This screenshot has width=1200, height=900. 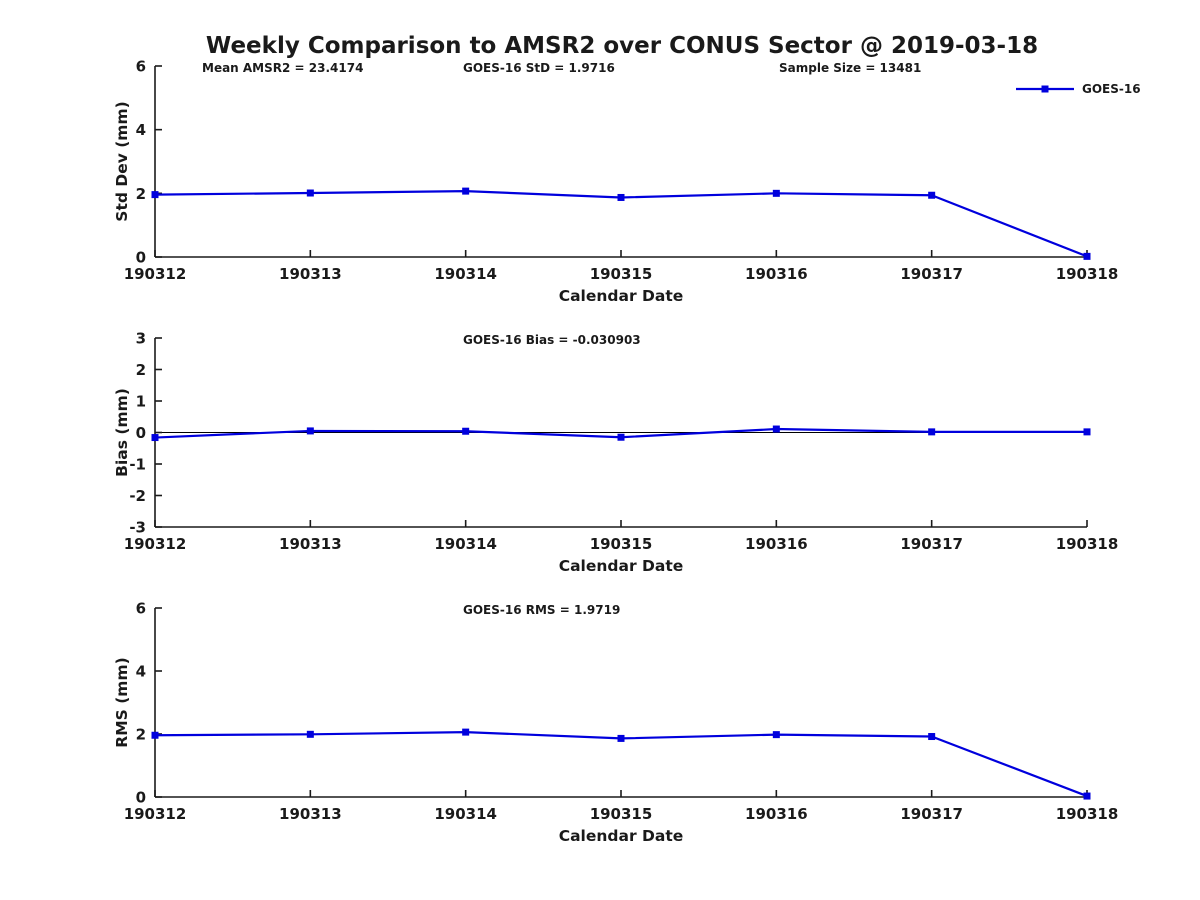 What do you see at coordinates (621, 836) in the screenshot?
I see `x-axis-label-rms: Calendar Date` at bounding box center [621, 836].